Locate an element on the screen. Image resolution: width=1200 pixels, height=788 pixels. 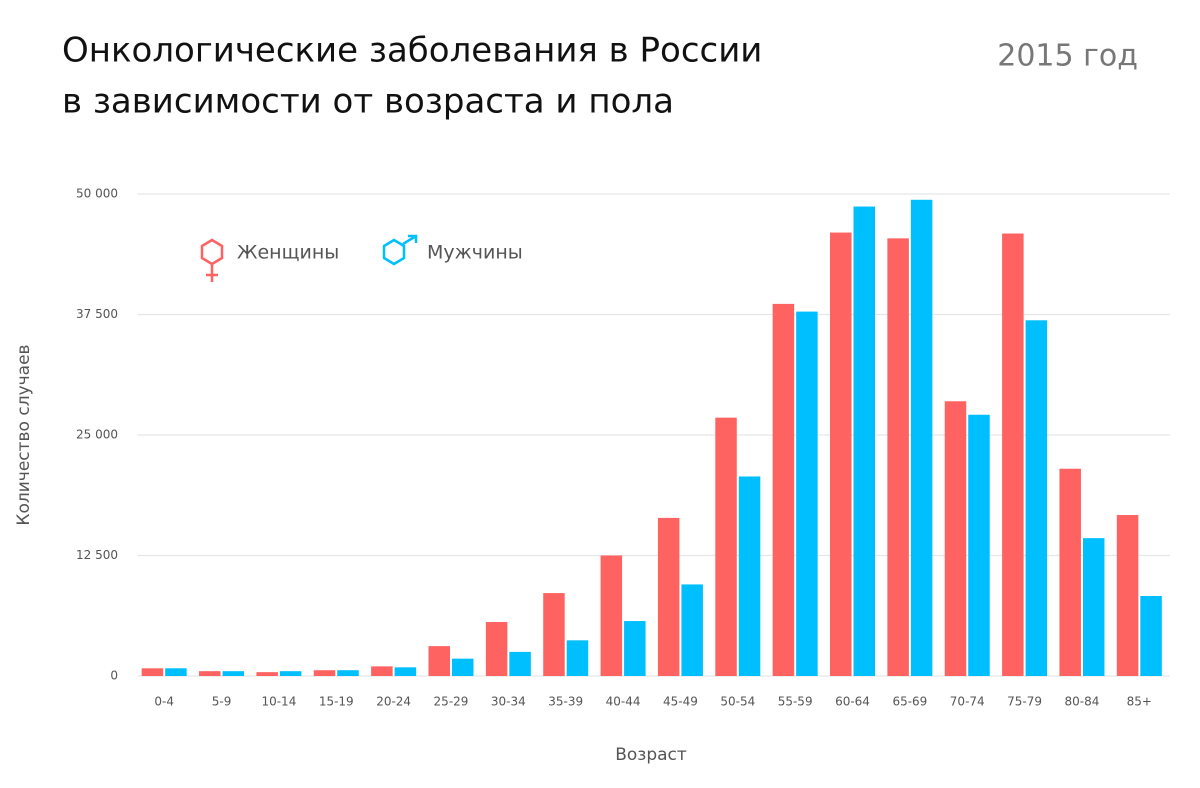
x-tick-label: 40-44 is located at coordinates (623, 702).